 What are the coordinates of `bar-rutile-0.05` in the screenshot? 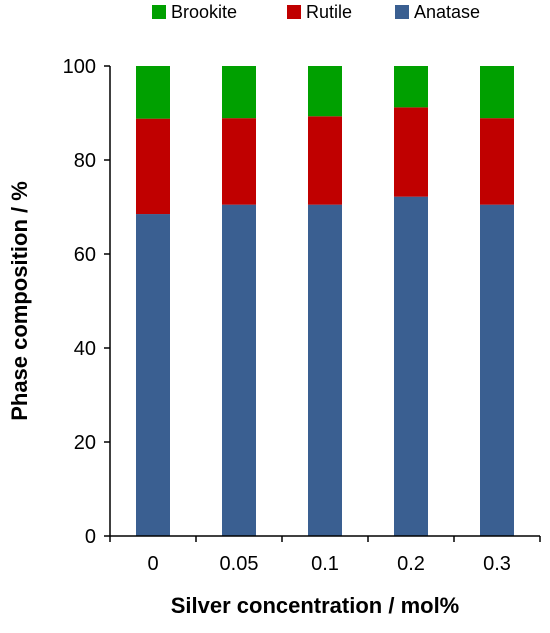 It's located at (239, 161).